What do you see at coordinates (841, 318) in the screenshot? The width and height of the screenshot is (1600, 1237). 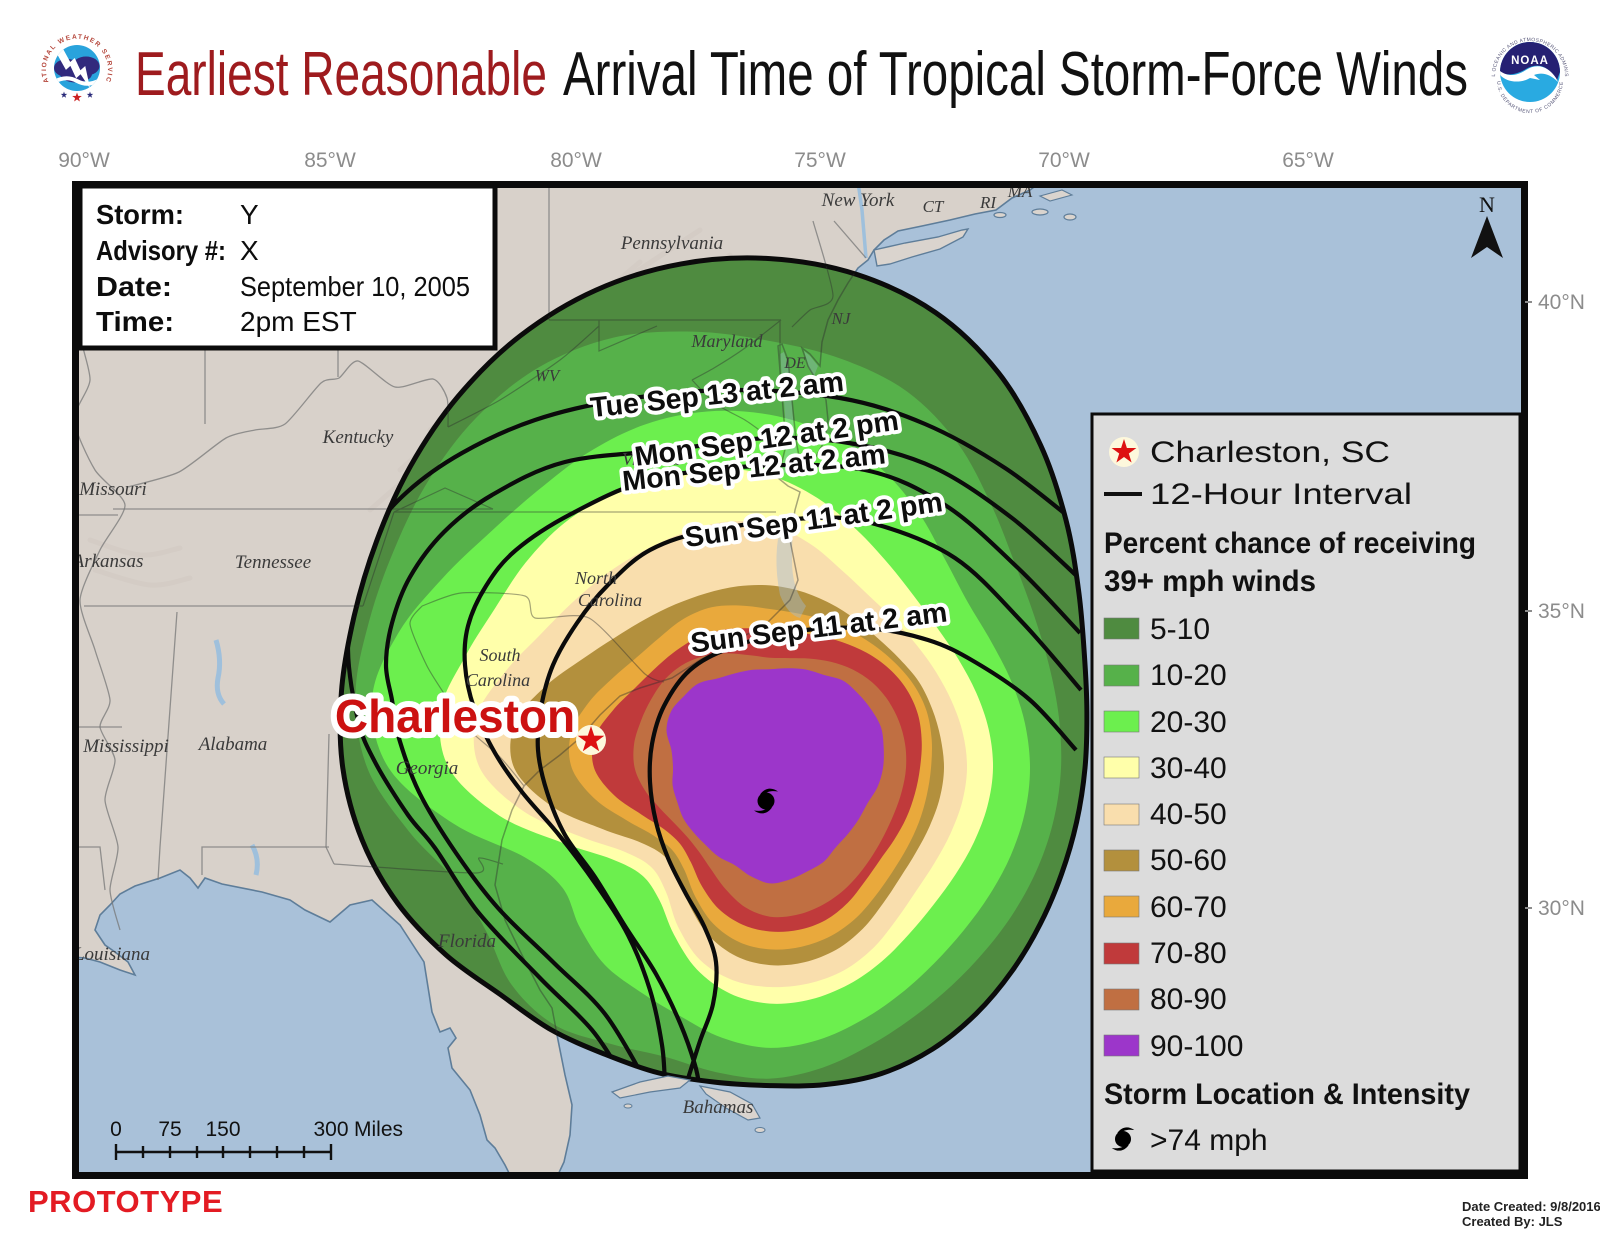 I see `svg-text: NJ` at bounding box center [841, 318].